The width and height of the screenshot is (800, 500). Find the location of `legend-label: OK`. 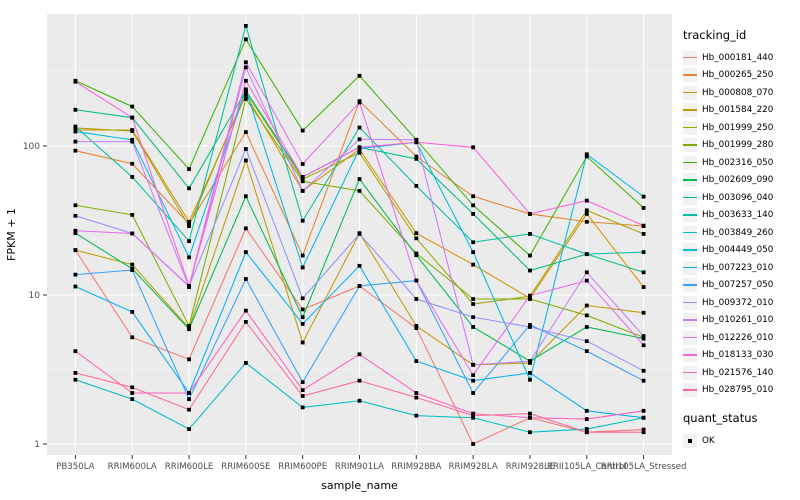

legend-label: OK is located at coordinates (708, 440).